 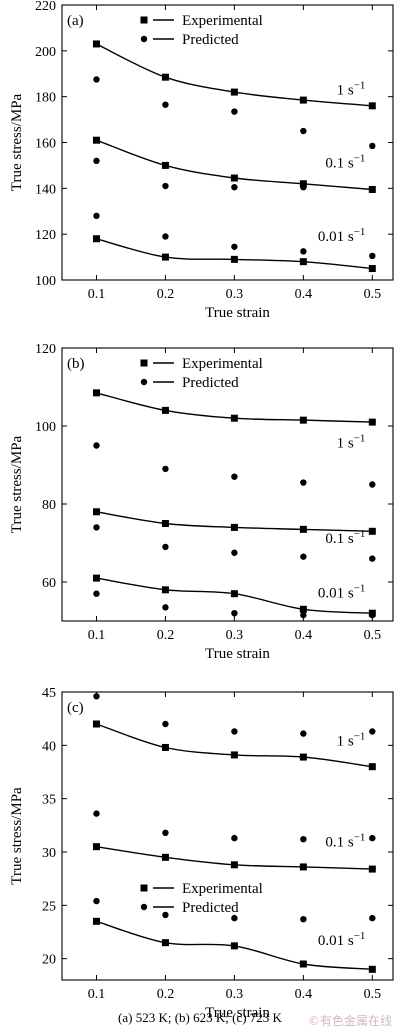 What do you see at coordinates (210, 40) in the screenshot?
I see `legend-label-predicted: Predicted` at bounding box center [210, 40].